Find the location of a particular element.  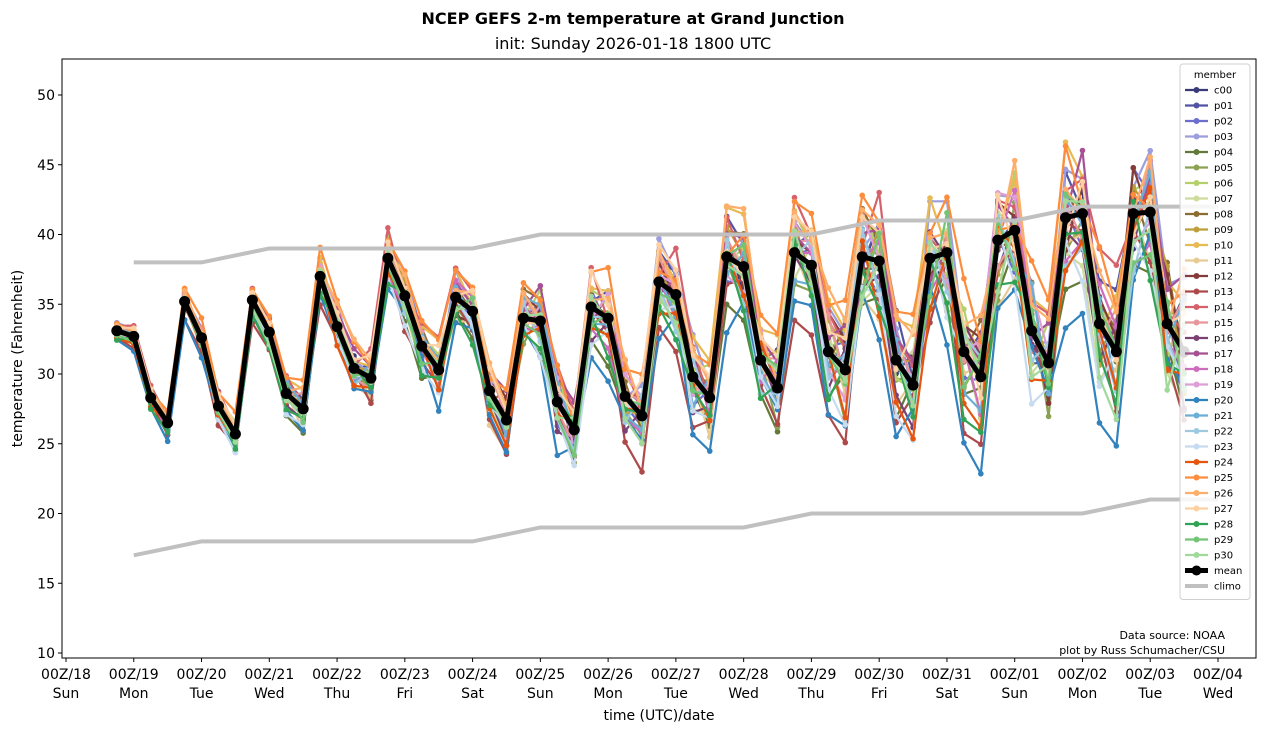

legend-item-c00: c00 is located at coordinates (1208, 91).